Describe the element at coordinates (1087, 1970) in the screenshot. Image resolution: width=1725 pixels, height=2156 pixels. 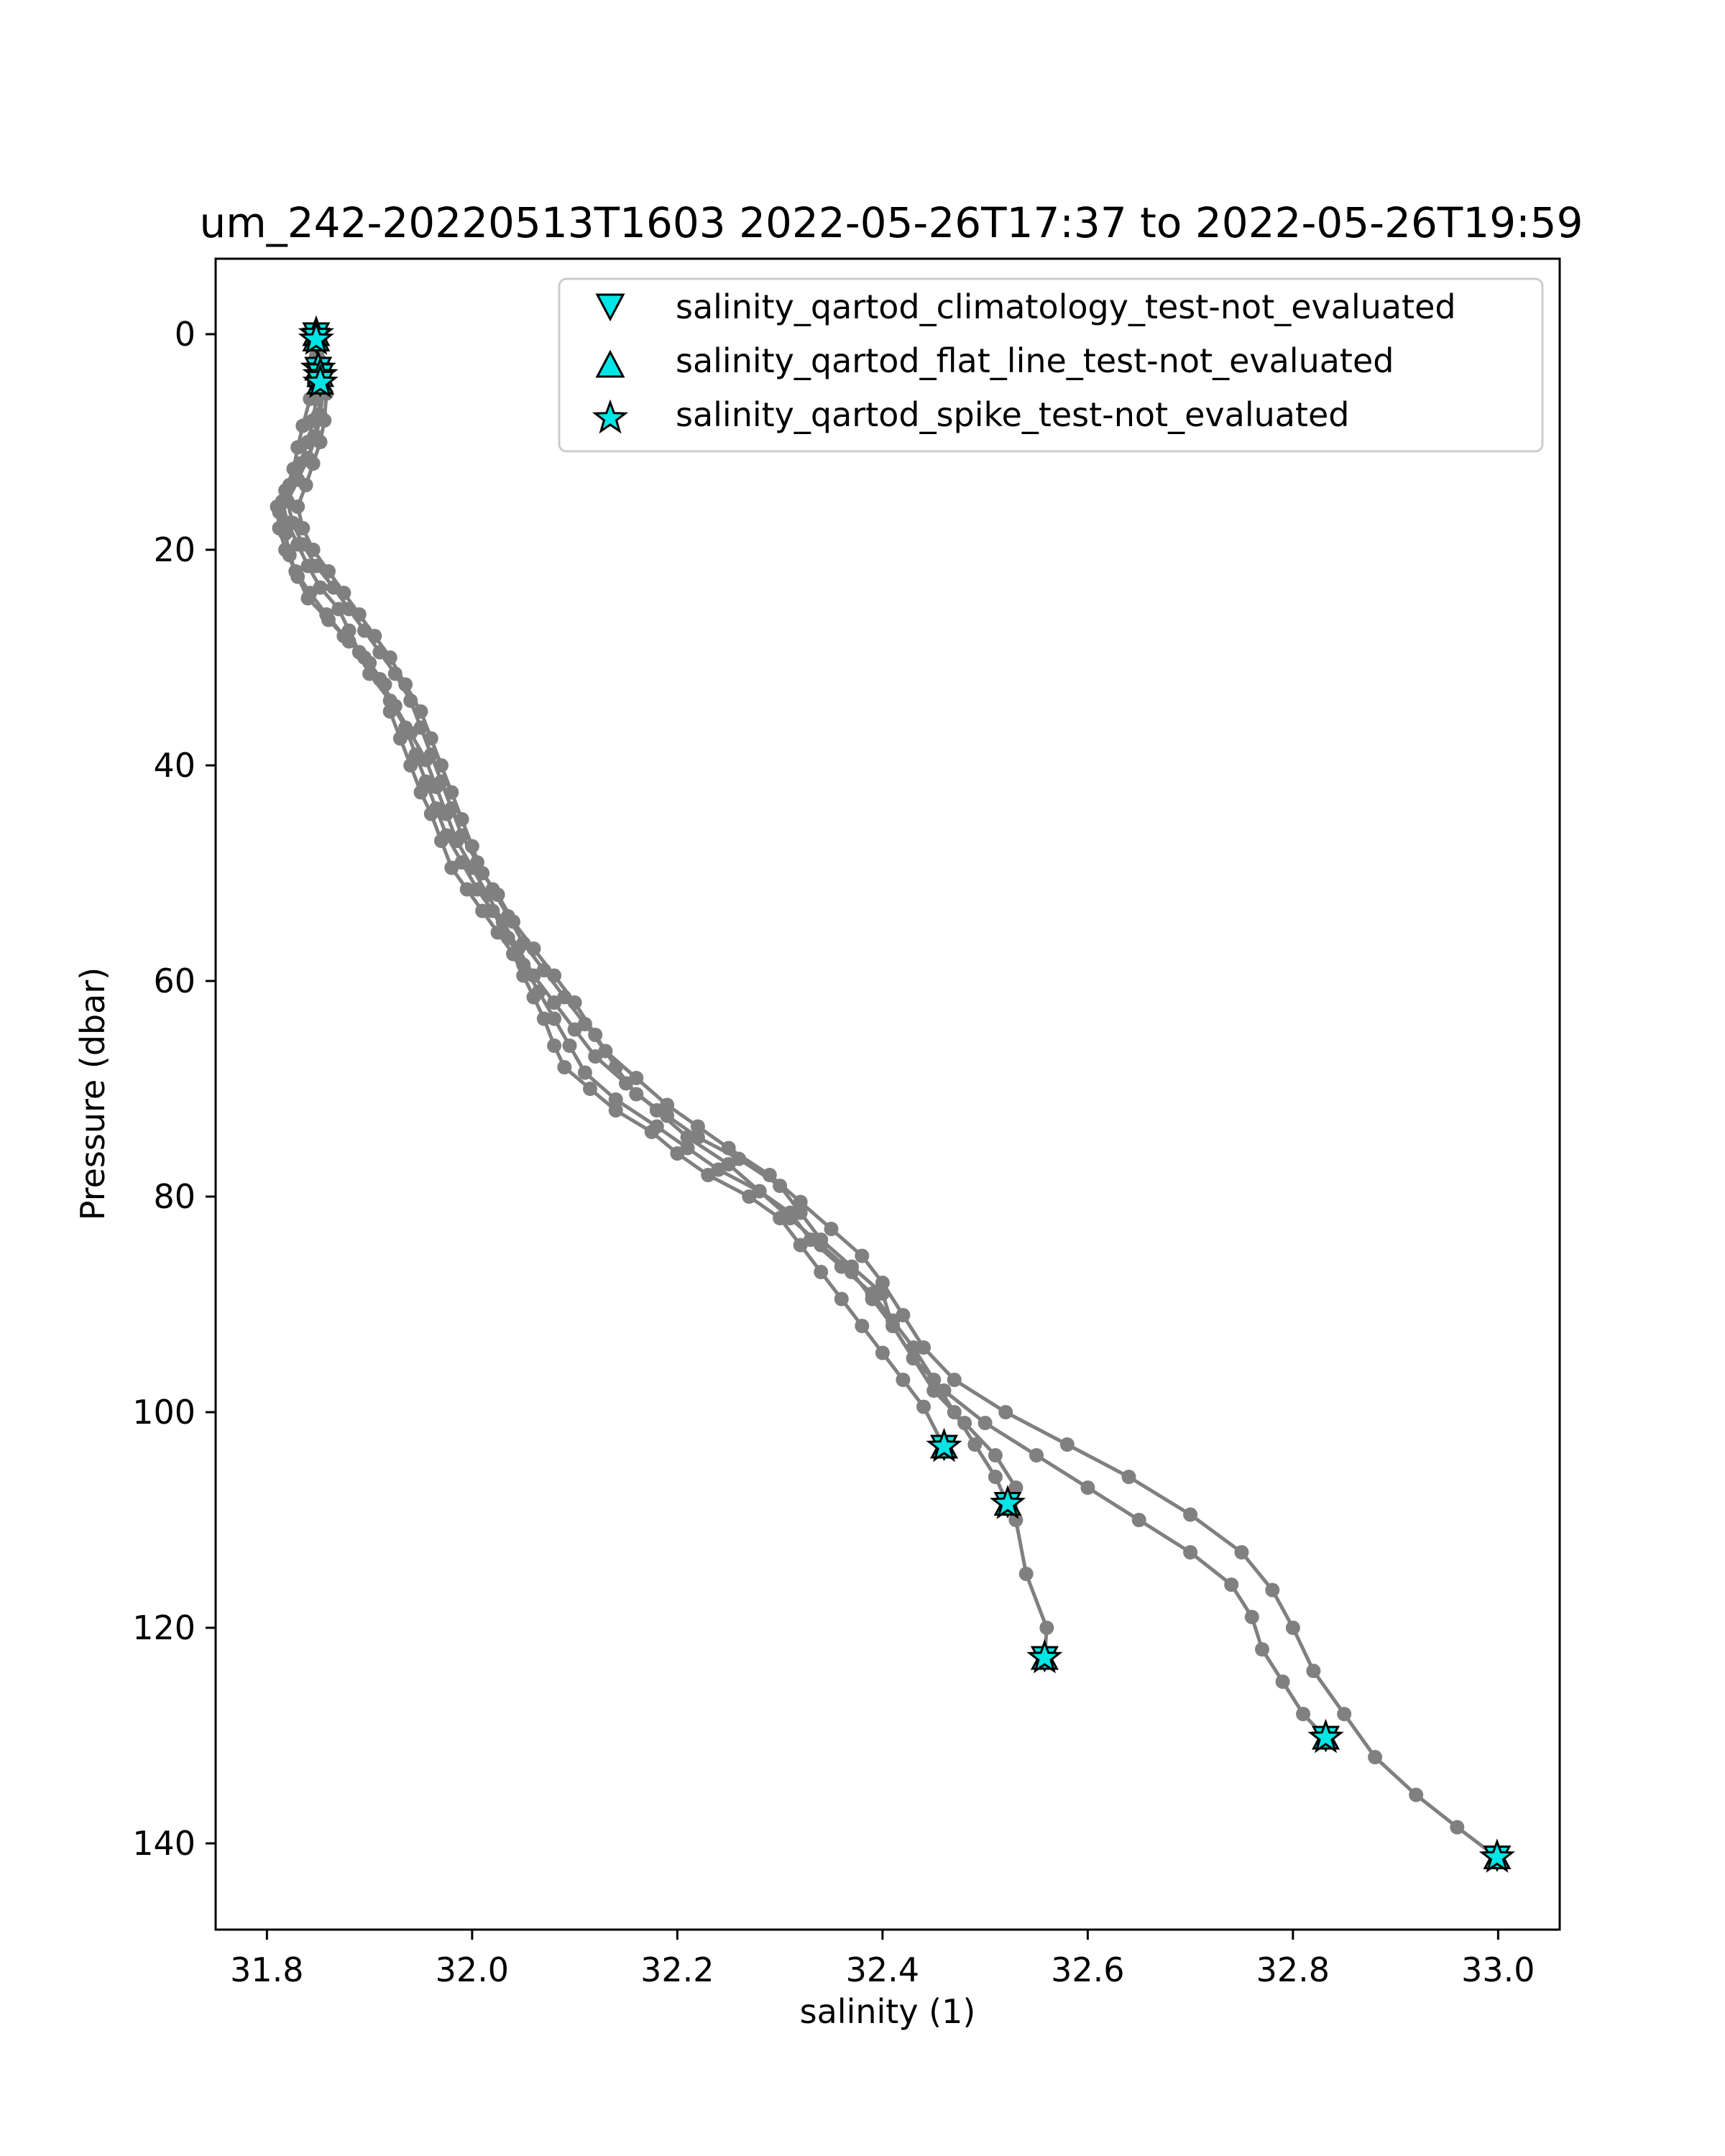
I see `x-tick-label: 32.6` at that location.